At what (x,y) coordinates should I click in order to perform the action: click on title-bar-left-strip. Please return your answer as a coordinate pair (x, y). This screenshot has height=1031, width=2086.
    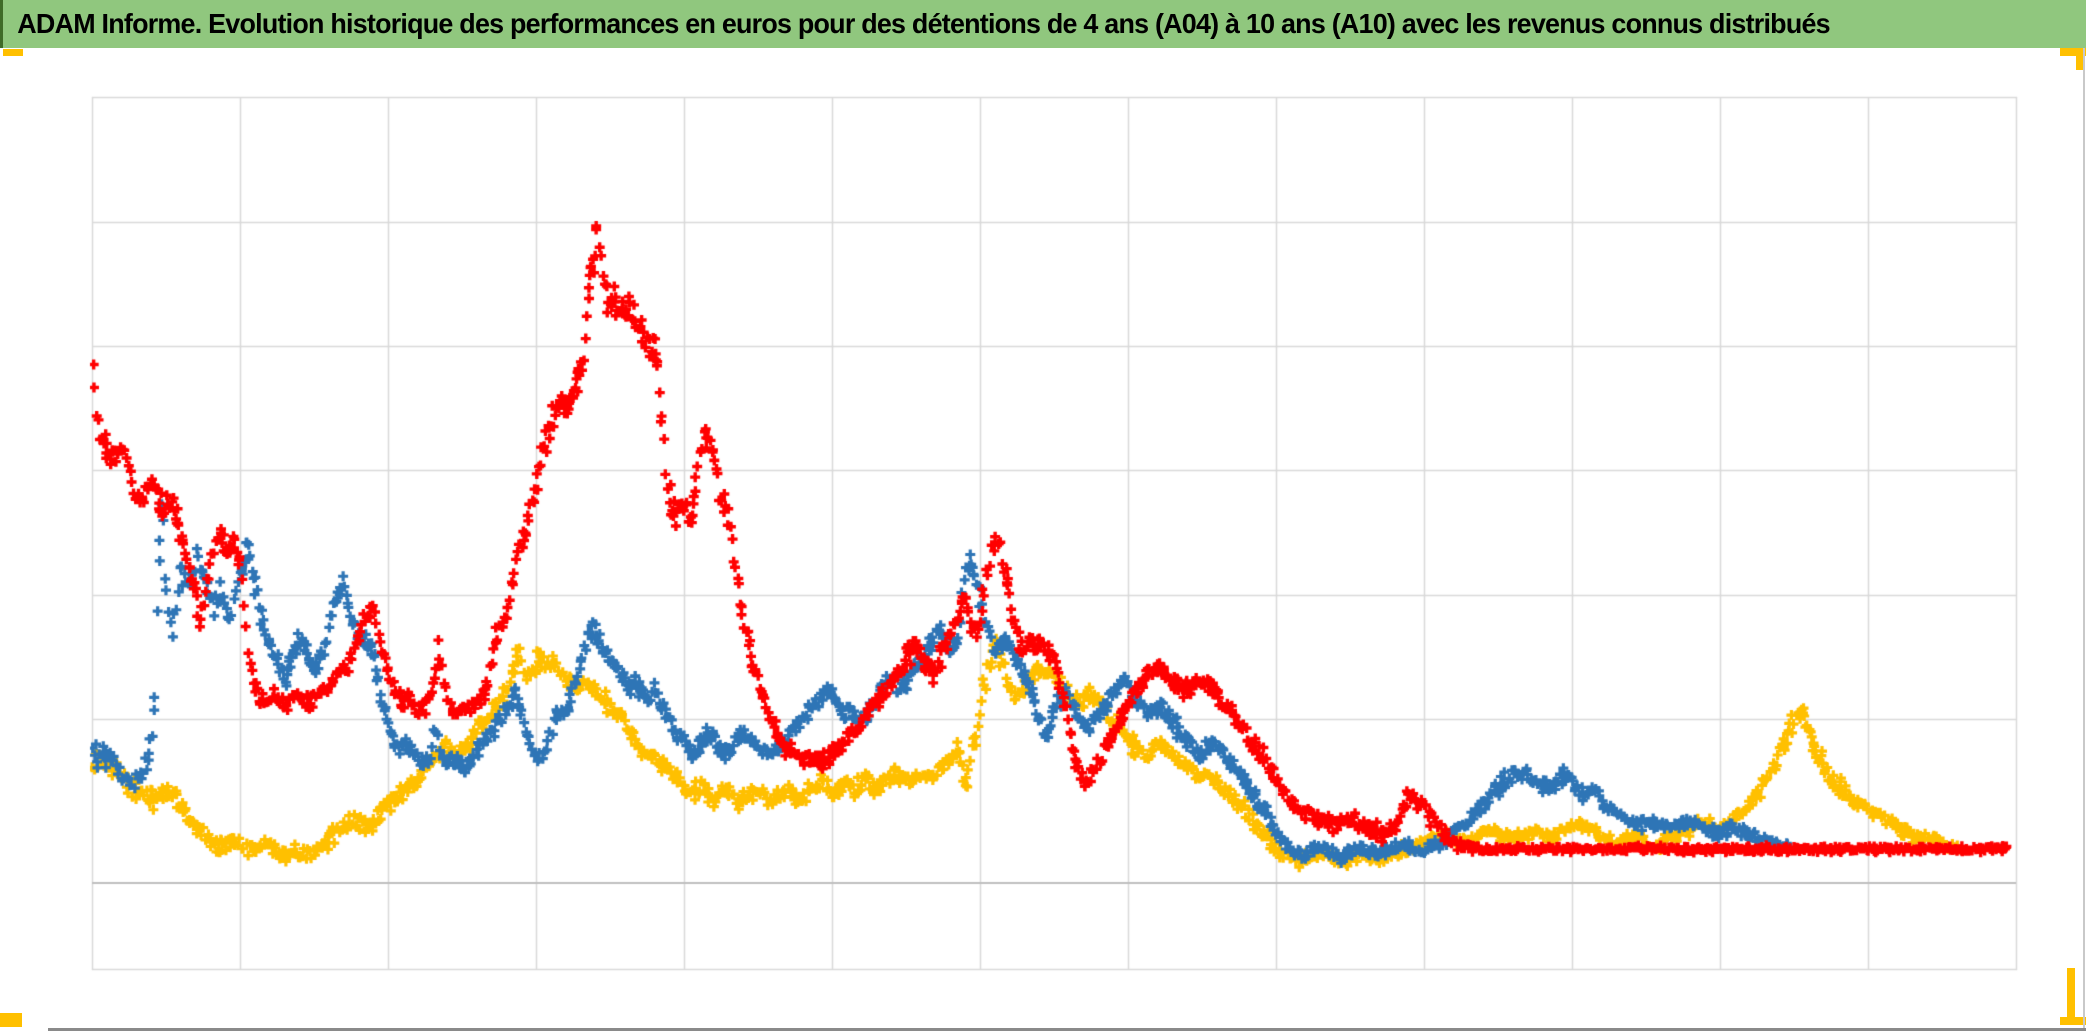
    Looking at the image, I should click on (1, 24).